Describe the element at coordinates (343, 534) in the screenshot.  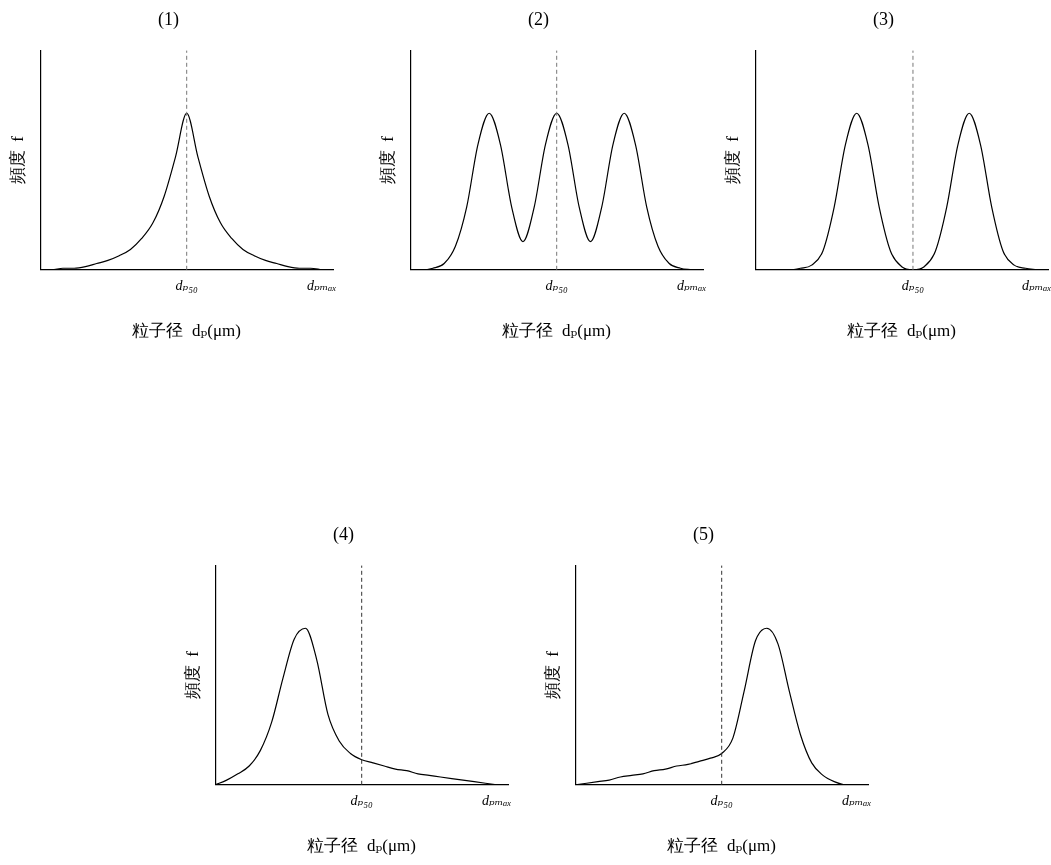
I see `chart-title: (4)` at that location.